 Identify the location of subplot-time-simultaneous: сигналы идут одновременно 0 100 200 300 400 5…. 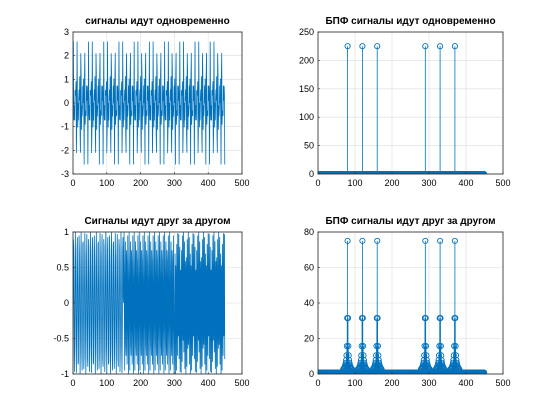
(155, 102).